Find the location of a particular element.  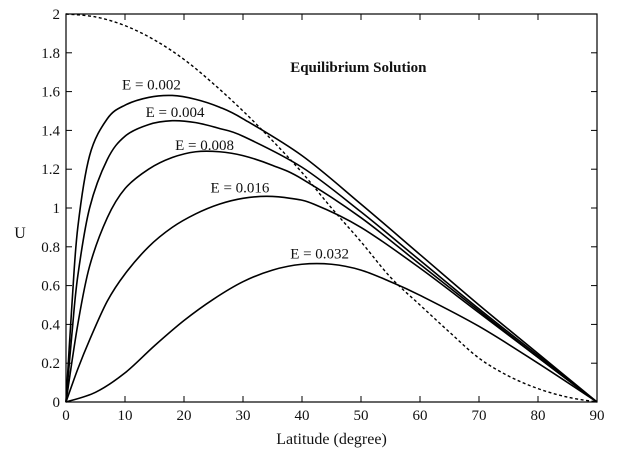

y-tick-label: 1.8 is located at coordinates (50, 54).